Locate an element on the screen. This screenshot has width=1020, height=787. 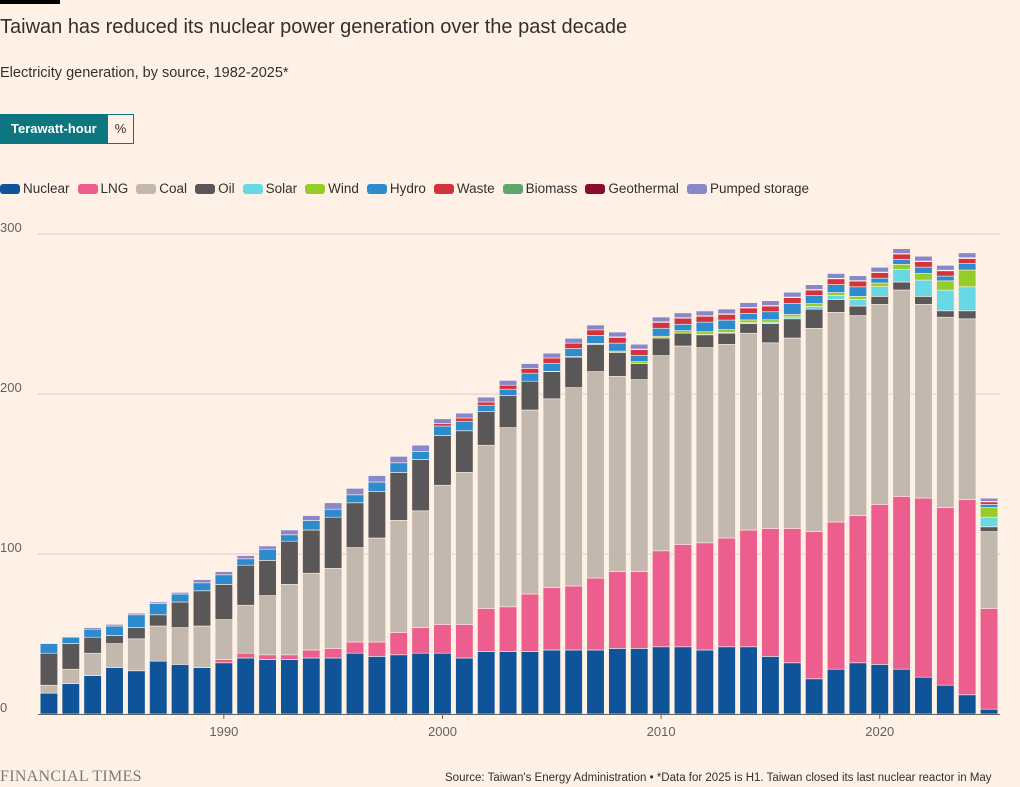
bar-coal-2020 is located at coordinates (879, 404).